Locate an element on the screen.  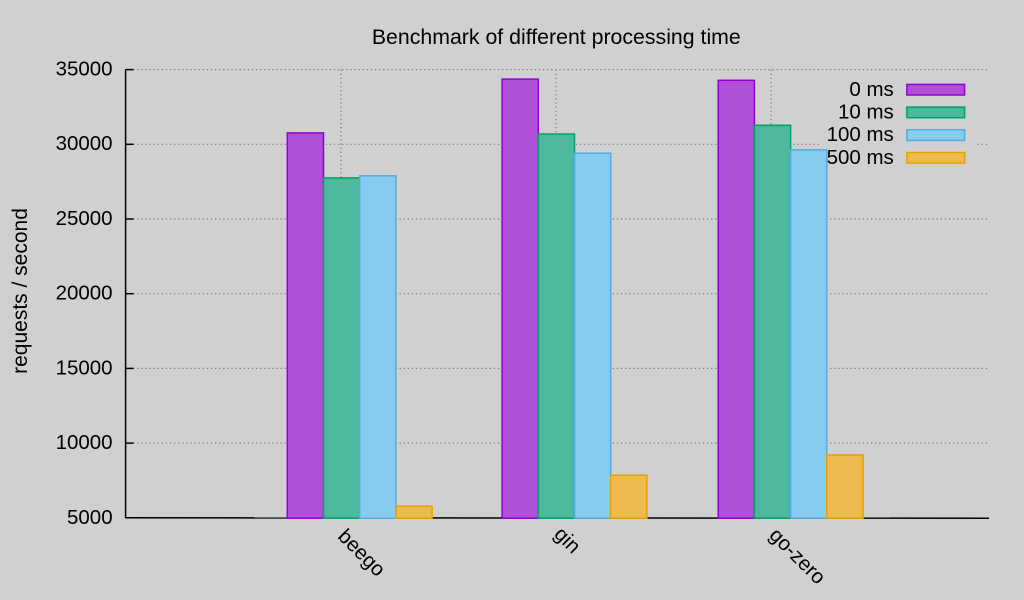
svg-text: 15000 is located at coordinates (84, 367).